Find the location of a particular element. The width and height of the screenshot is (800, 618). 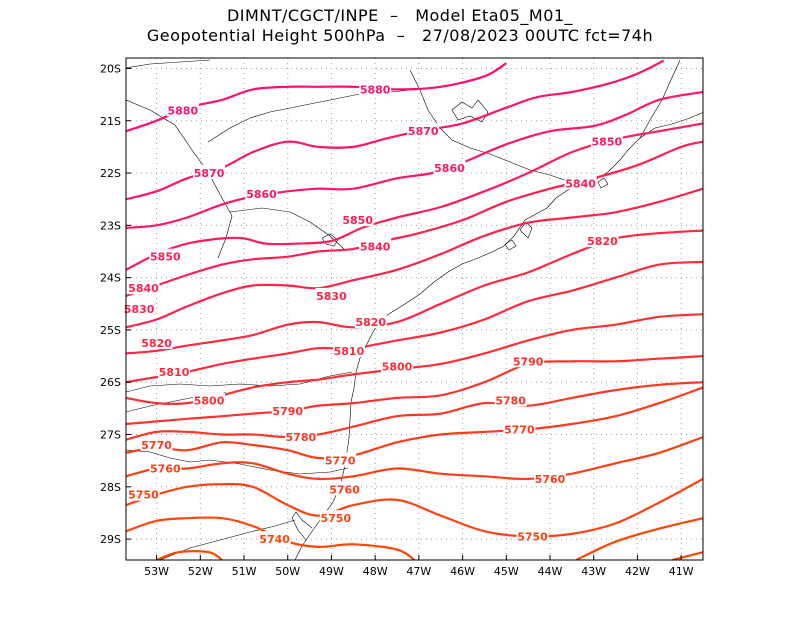

lat-tick-label: 20S is located at coordinates (110, 68).